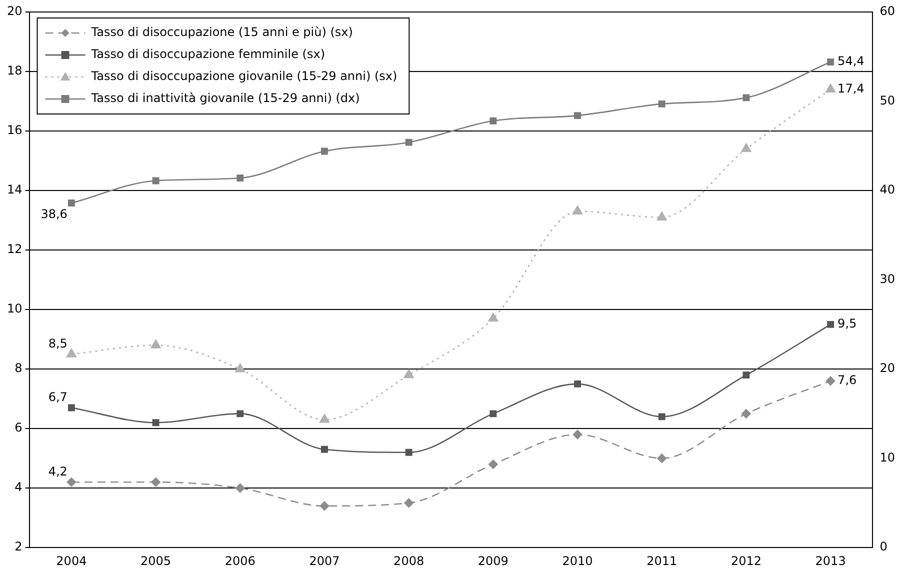  I want to click on x-tick-label: 2004, so click(71, 561).